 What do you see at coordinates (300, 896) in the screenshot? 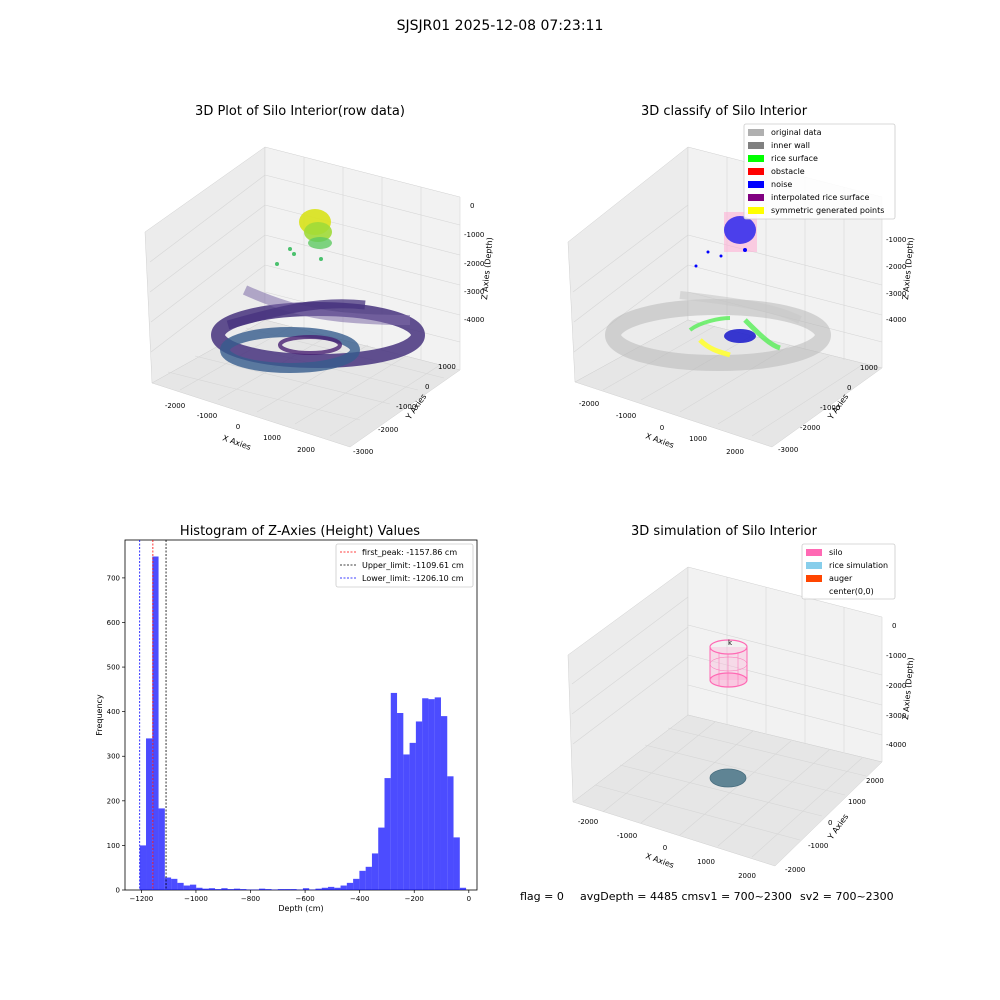
I see `histogram-x-ticks: −1200 −1000 −800 −600 −400 −200 0` at bounding box center [300, 896].